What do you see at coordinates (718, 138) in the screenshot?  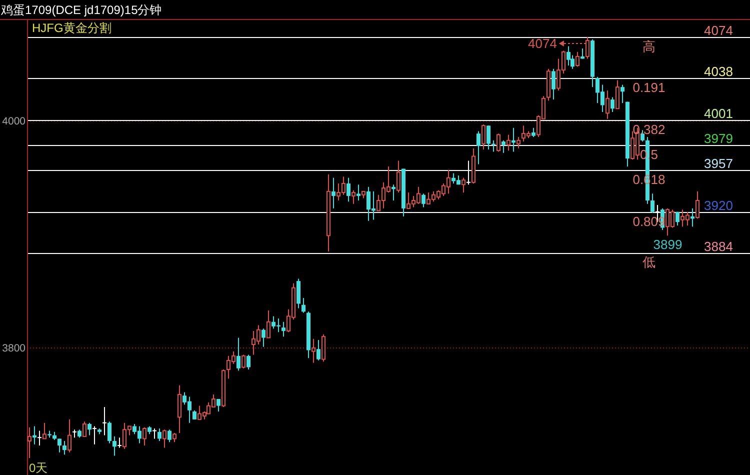 I see `ref-line-label: 3979` at bounding box center [718, 138].